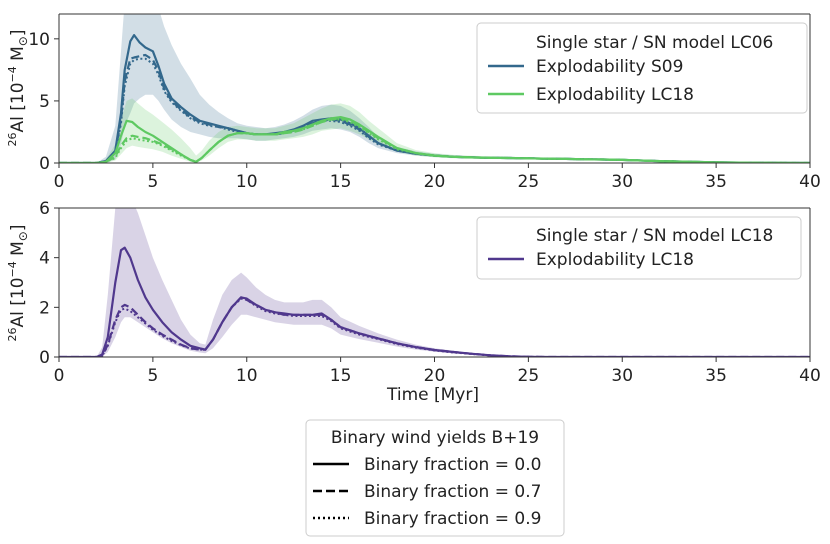 Image resolution: width=830 pixels, height=544 pixels. Describe the element at coordinates (44, 102) in the screenshot. I see `top-y-tick-label: 5` at that location.